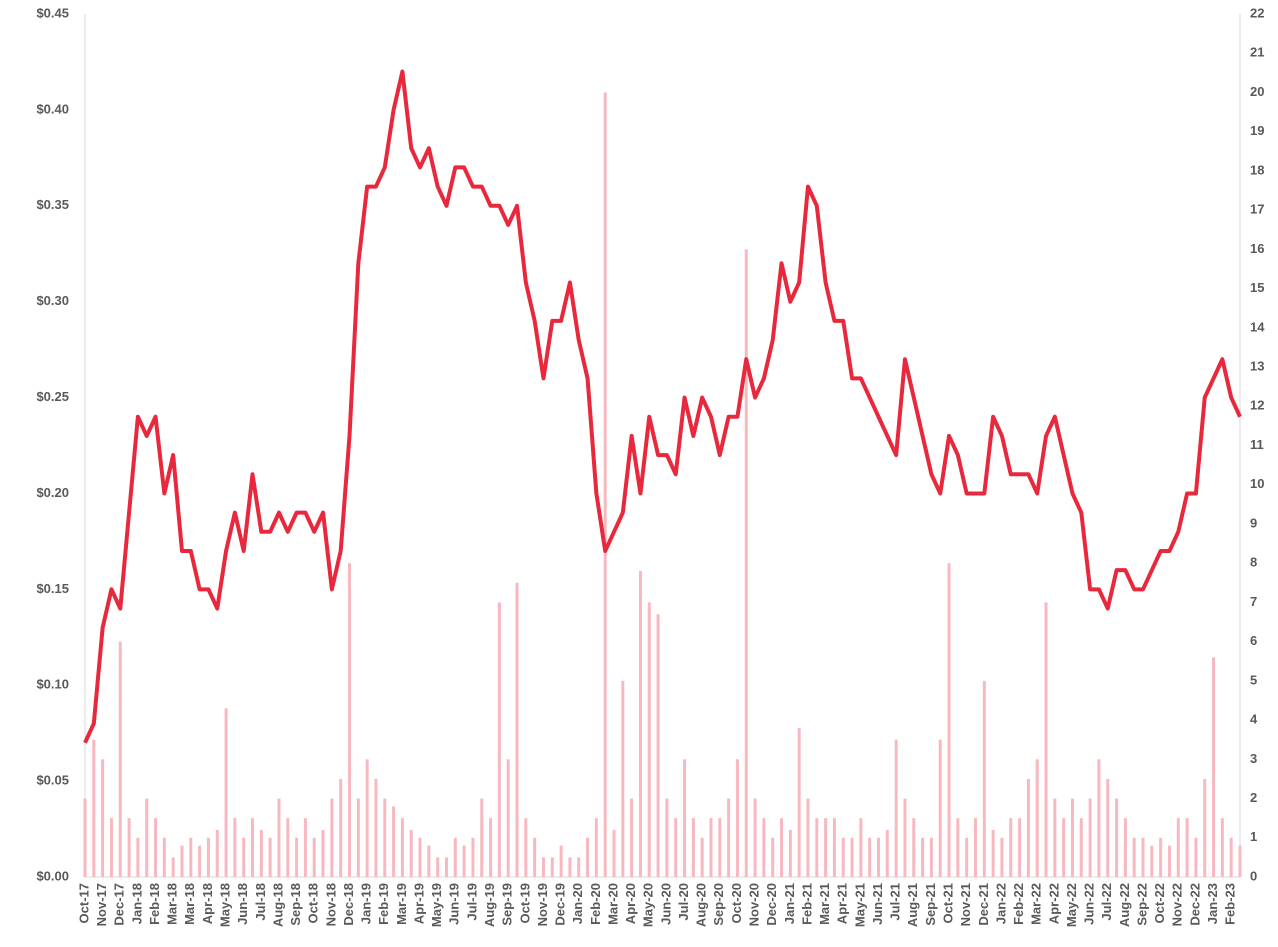 The height and width of the screenshot is (947, 1278). What do you see at coordinates (1257, 287) in the screenshot?
I see `y2-tick-label: 15` at bounding box center [1257, 287].